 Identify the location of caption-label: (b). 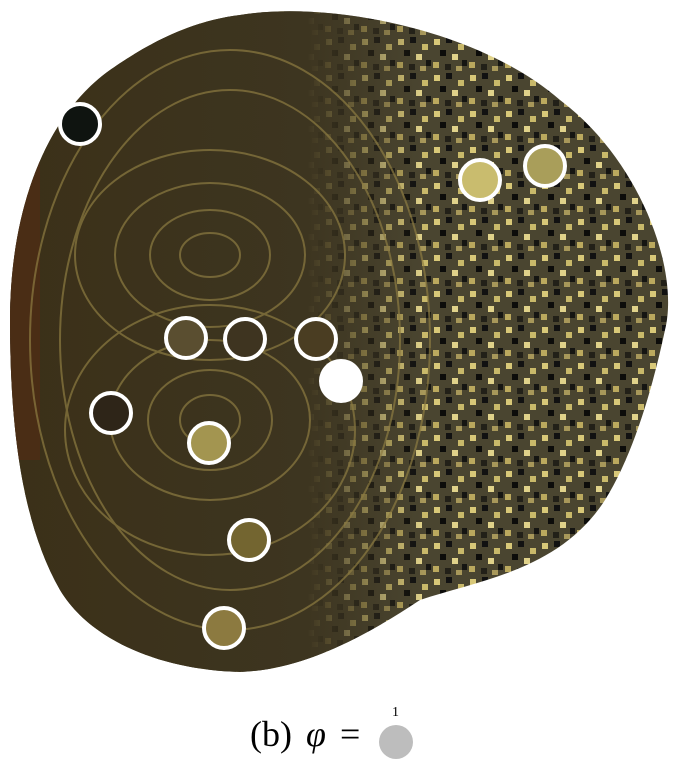
(271, 734).